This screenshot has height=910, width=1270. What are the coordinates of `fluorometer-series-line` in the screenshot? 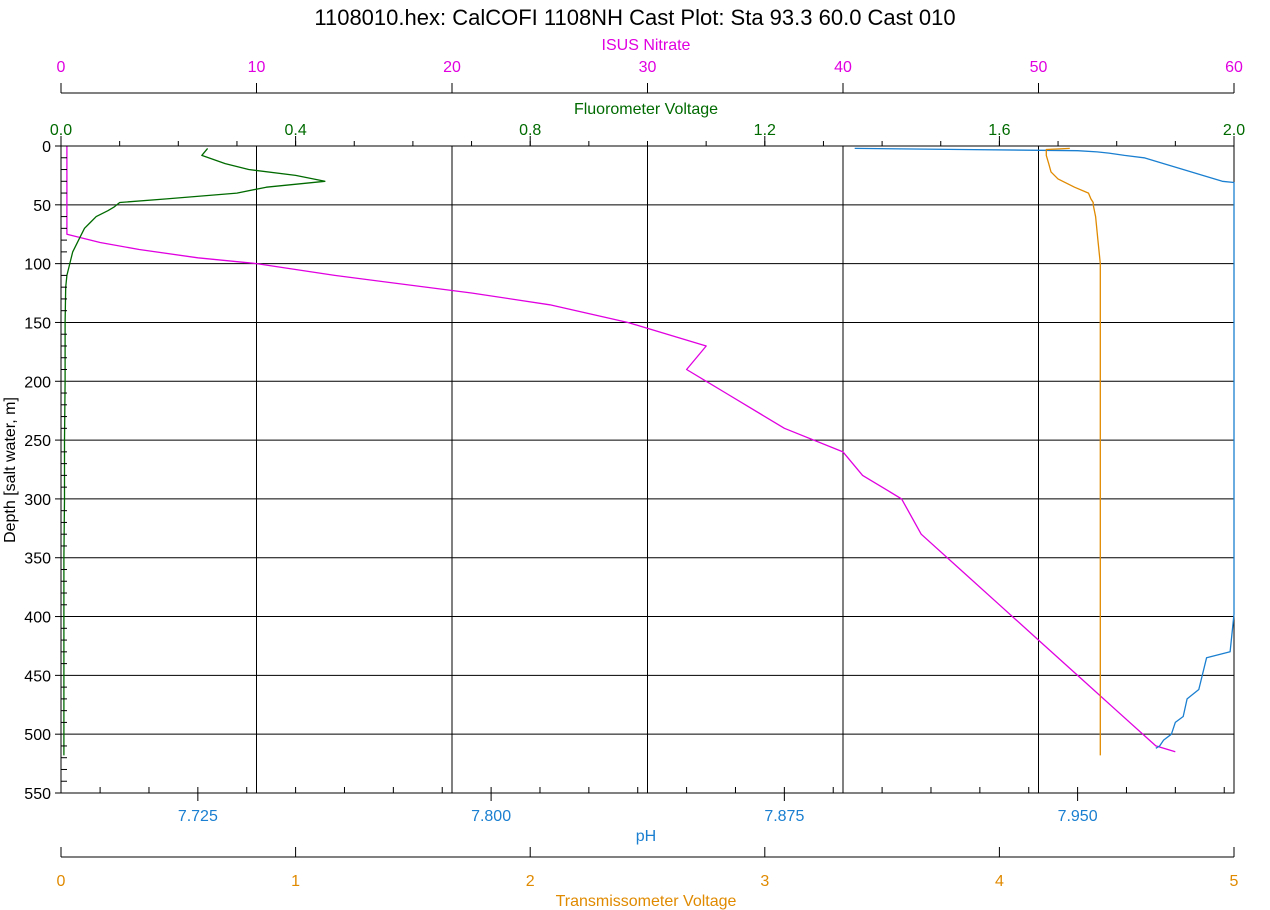 It's located at (194, 451).